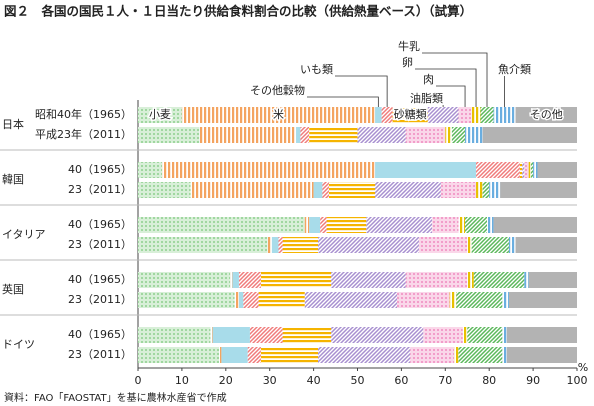  What do you see at coordinates (533, 380) in the screenshot?
I see `x-tick-label: 90` at bounding box center [533, 380].